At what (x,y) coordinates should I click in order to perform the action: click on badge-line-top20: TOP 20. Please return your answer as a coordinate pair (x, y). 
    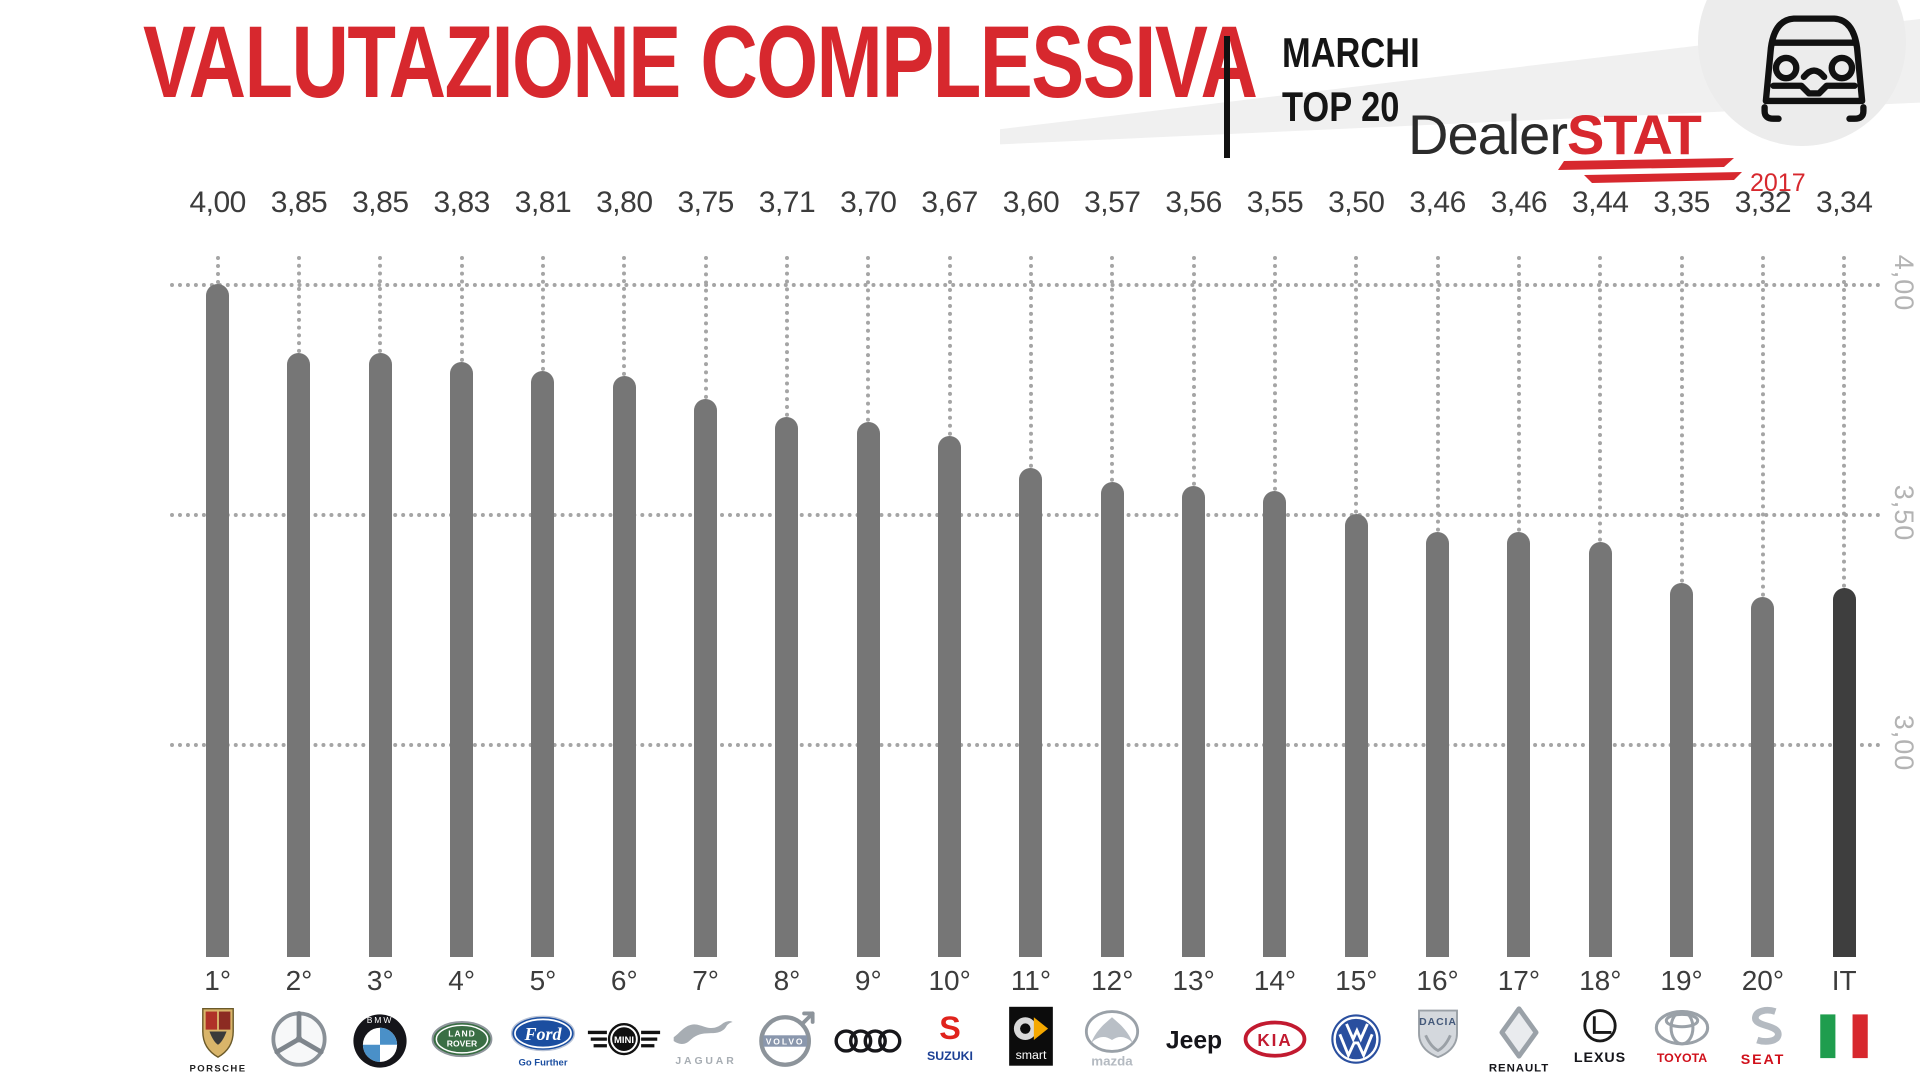
    Looking at the image, I should click on (1341, 106).